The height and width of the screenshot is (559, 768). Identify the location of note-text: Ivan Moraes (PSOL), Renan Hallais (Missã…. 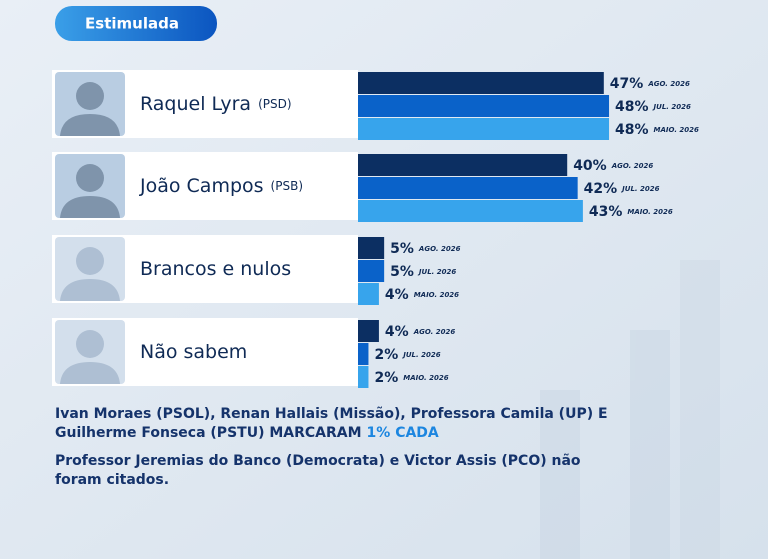
(331, 414).